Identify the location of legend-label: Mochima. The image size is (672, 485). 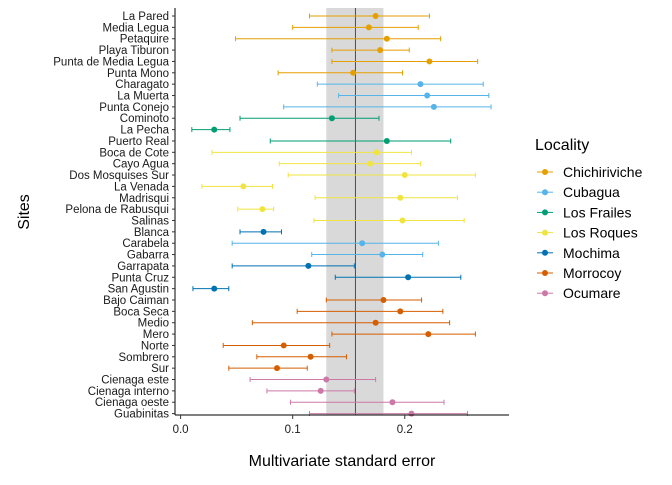
(591, 253).